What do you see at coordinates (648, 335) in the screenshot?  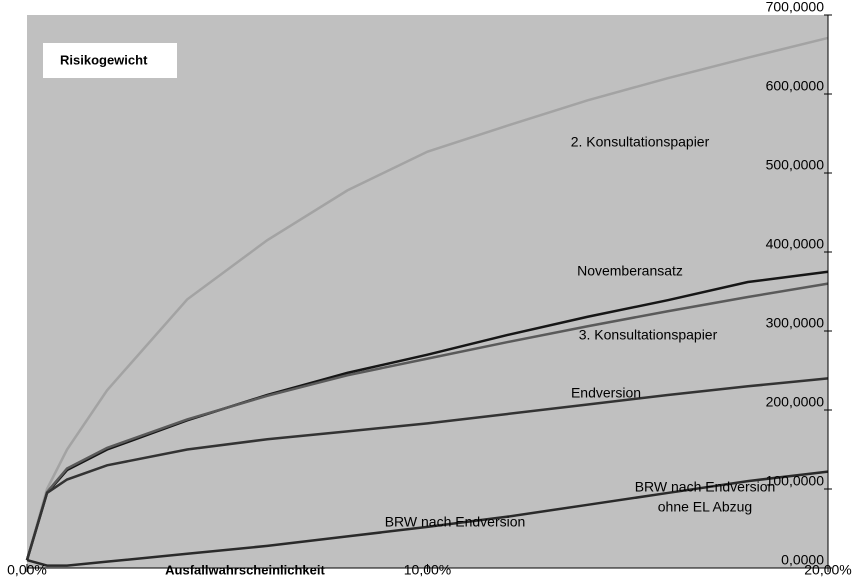 I see `annotation: 3. Konsultationspapier` at bounding box center [648, 335].